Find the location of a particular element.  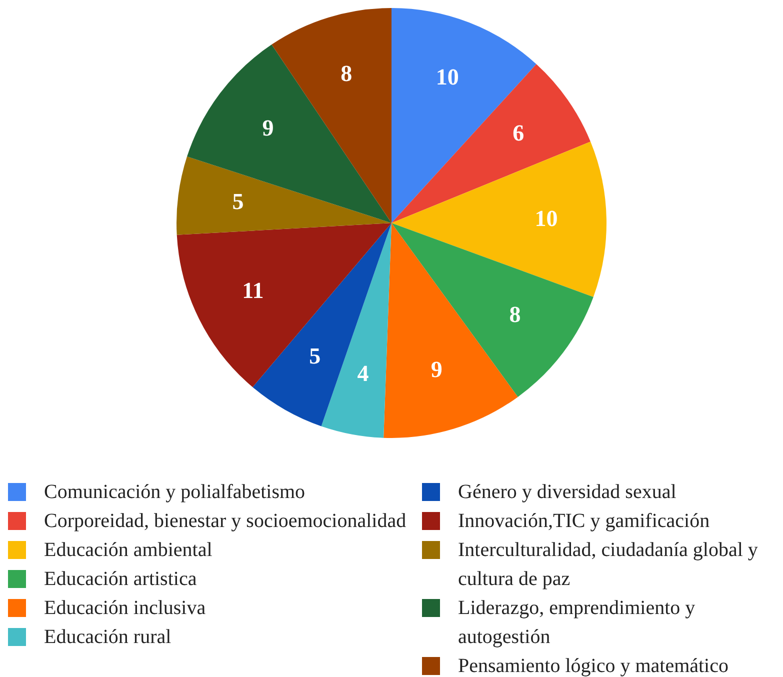

legend-label: Corporeidad, bienestar y socioemocionalidad is located at coordinates (225, 521).